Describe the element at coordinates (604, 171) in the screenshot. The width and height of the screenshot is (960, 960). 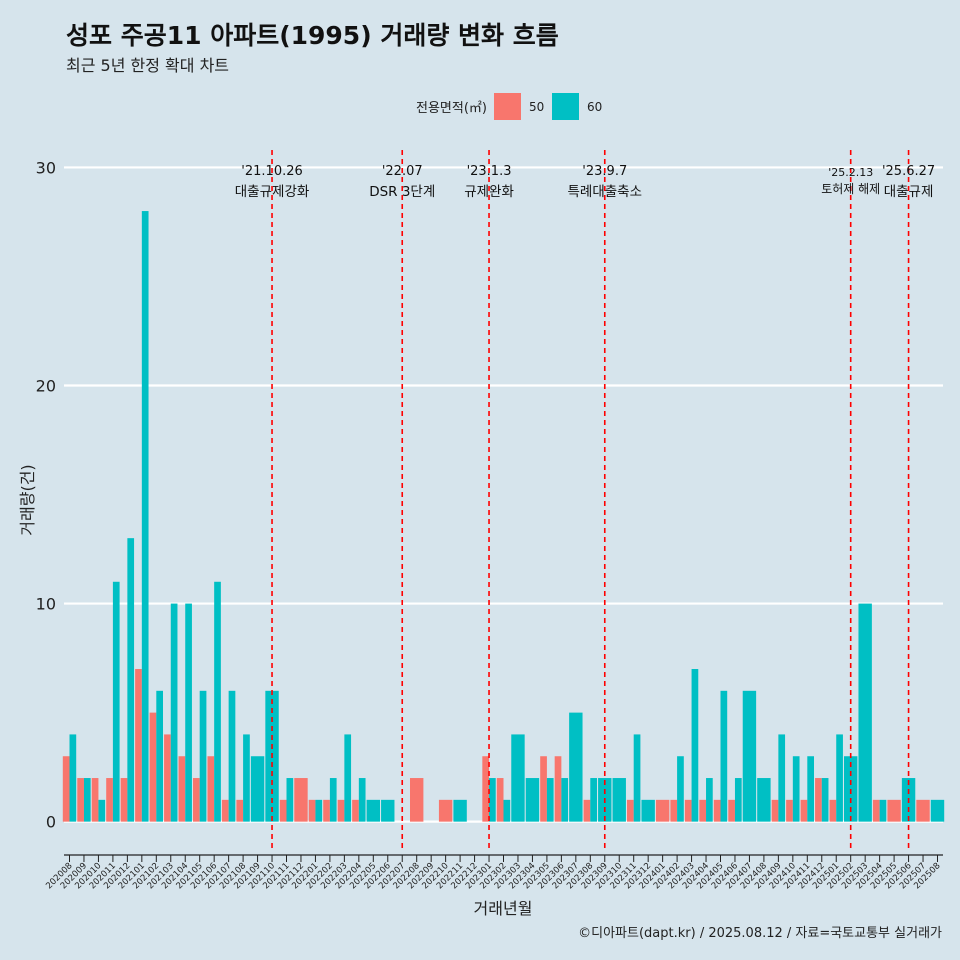
I see `event-date-label: '23.9.7` at that location.